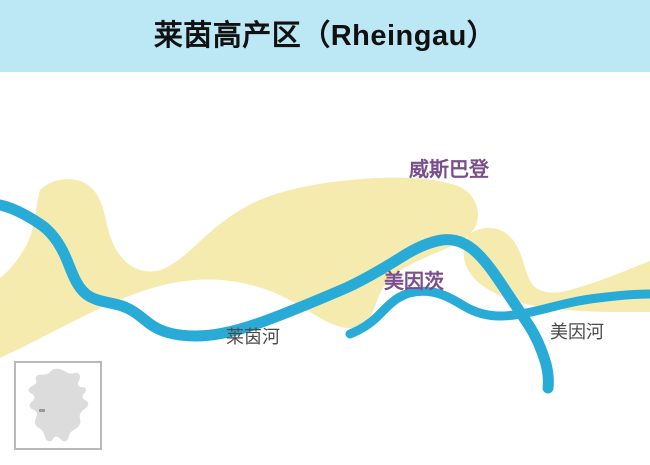 The width and height of the screenshot is (650, 465). I want to click on germany-shape, so click(58, 405).